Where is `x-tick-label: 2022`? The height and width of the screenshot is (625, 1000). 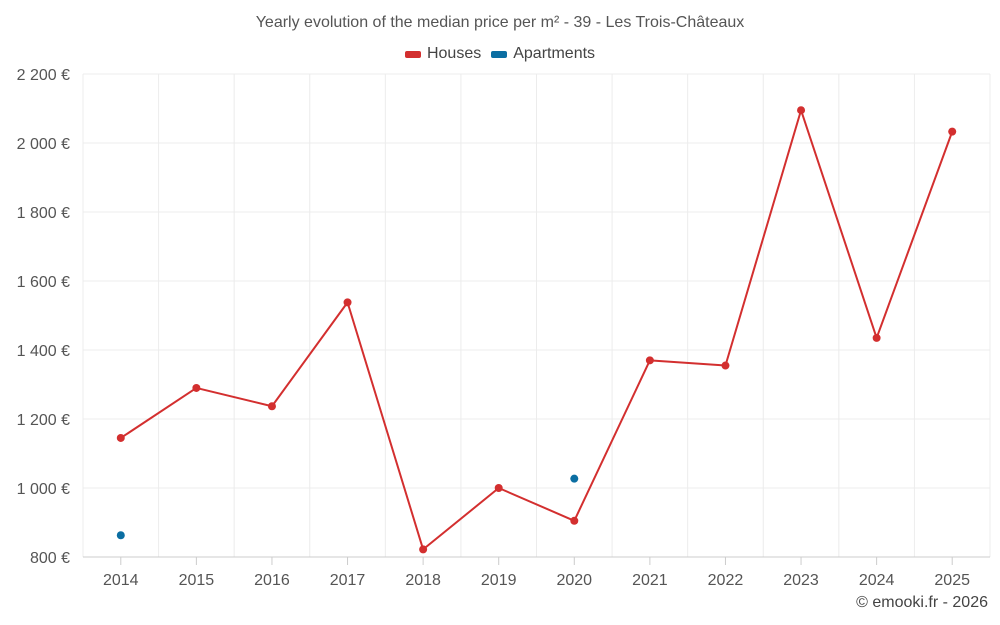 x-tick-label: 2022 is located at coordinates (726, 580).